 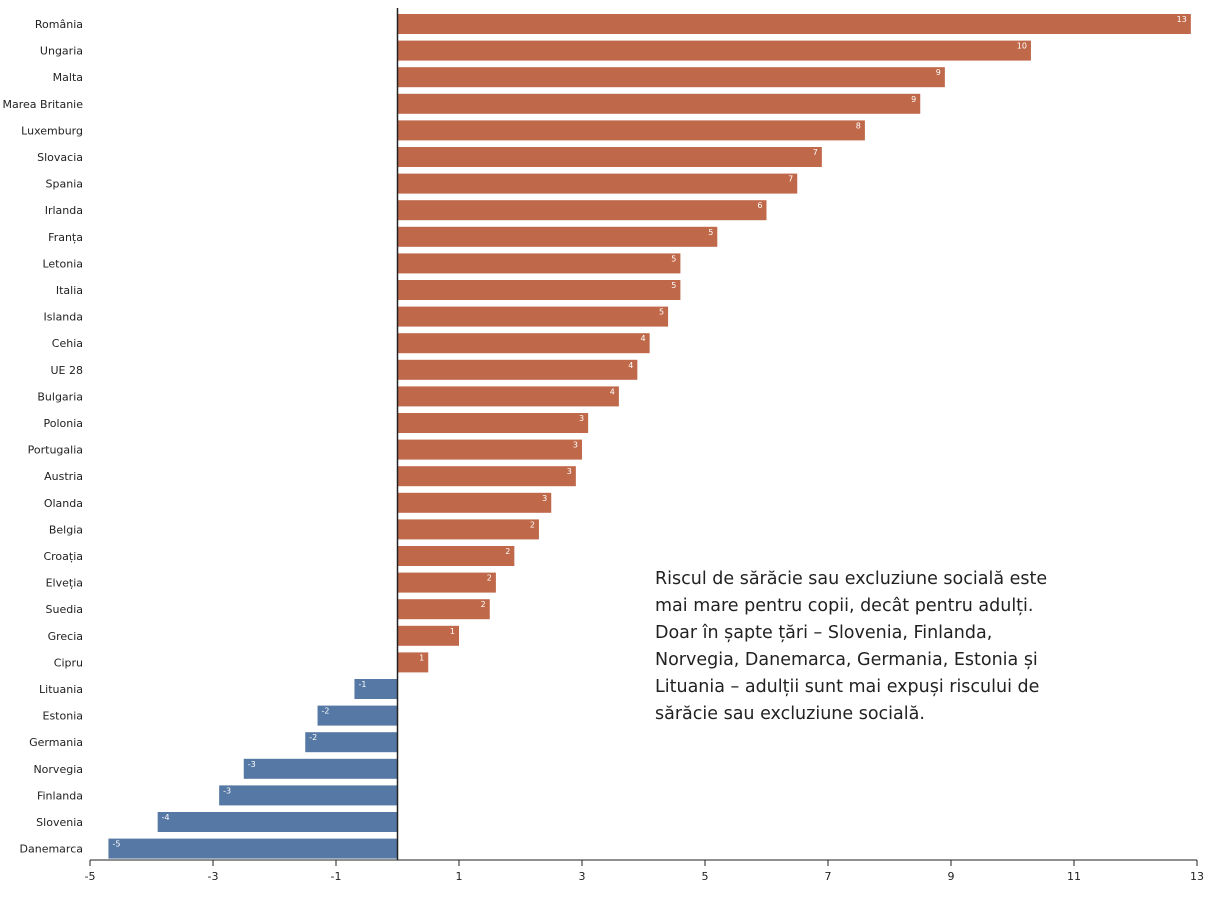 I want to click on x-tick-label: -3, so click(x=213, y=876).